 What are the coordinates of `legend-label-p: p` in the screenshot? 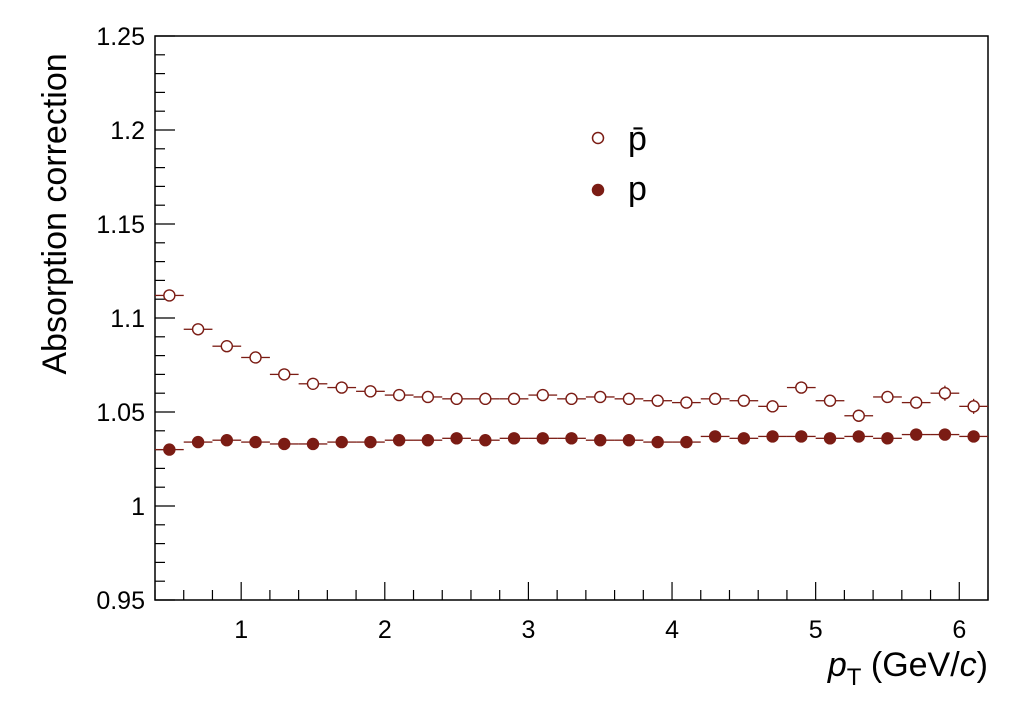 It's located at (637, 189).